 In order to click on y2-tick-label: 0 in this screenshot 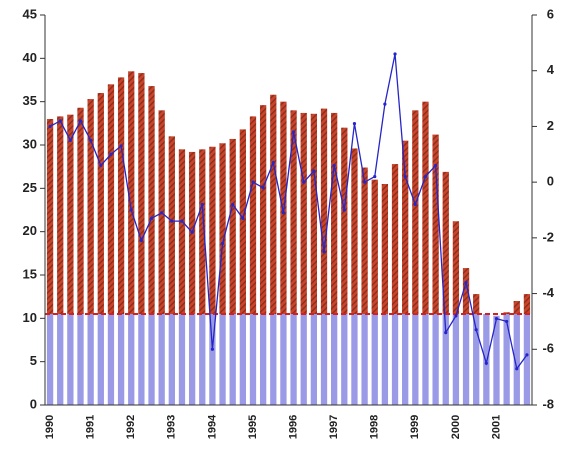, I will do `click(550, 181)`.